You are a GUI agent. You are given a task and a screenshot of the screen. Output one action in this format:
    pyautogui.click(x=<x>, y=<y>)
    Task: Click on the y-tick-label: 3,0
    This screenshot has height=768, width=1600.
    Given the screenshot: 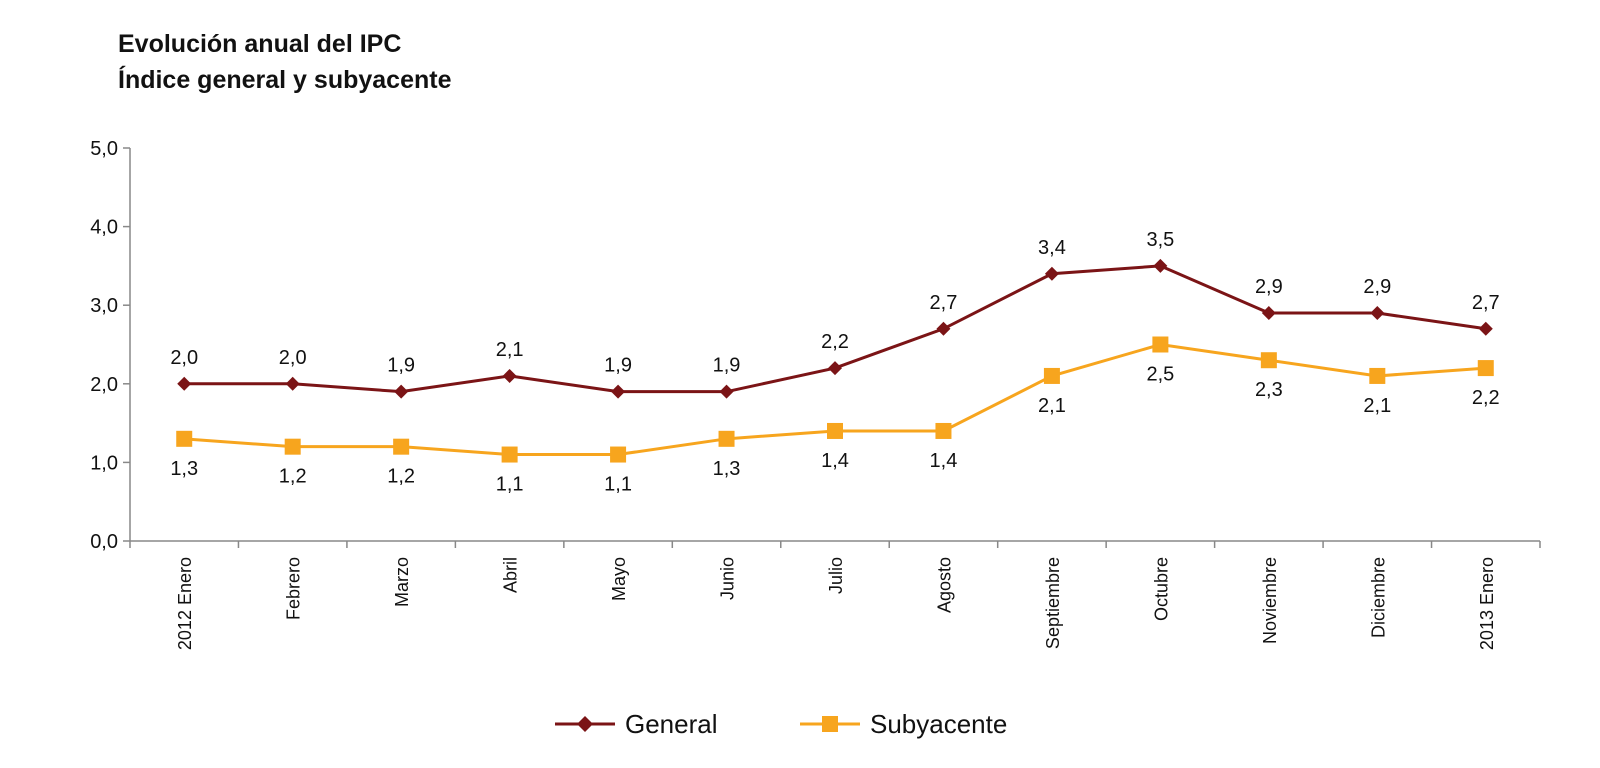 What is the action you would take?
    pyautogui.click(x=104, y=306)
    